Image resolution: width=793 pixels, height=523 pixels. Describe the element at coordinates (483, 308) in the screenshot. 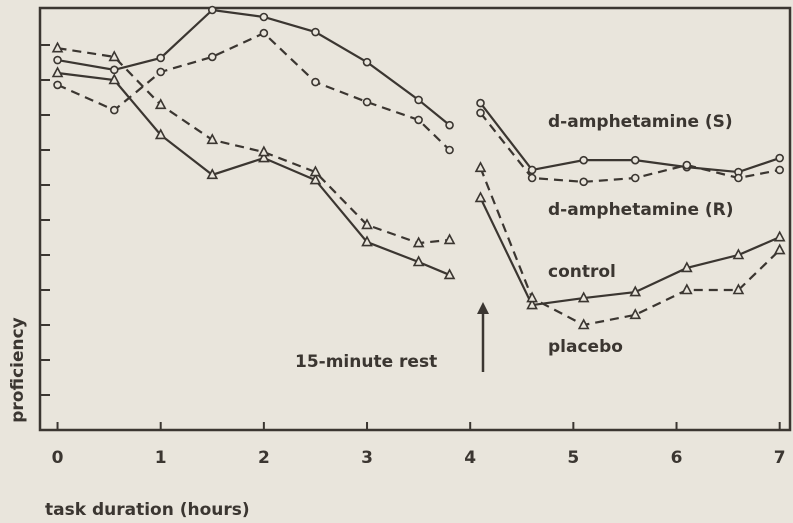

I see `arrow-head` at that location.